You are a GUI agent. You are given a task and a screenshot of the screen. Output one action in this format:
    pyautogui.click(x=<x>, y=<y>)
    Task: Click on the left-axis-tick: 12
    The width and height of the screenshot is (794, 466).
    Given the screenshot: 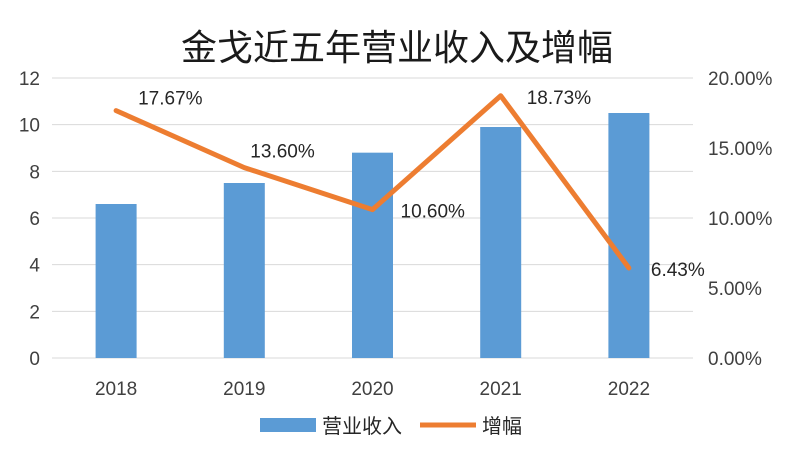 What is the action you would take?
    pyautogui.click(x=29, y=79)
    